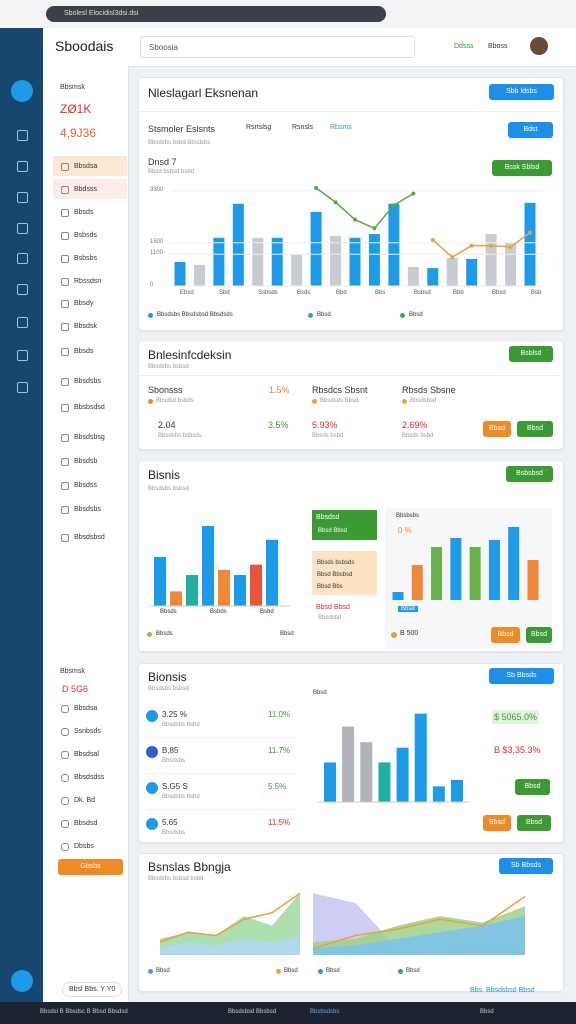 This screenshot has width=576, height=1024. I want to click on sidebar-title: Bbsmsk, so click(72, 87).